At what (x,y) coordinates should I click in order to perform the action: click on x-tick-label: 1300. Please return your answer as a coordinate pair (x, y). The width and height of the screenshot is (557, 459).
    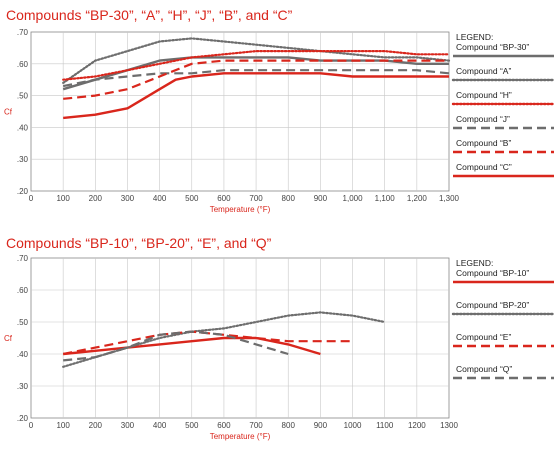
    Looking at the image, I should click on (449, 425).